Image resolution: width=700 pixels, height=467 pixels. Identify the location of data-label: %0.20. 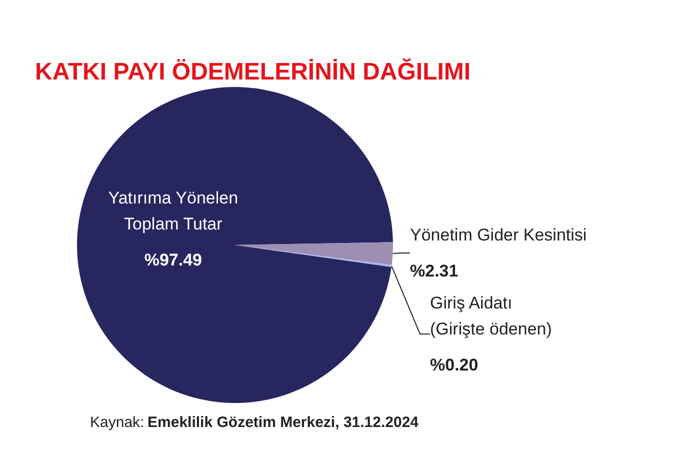
(454, 365).